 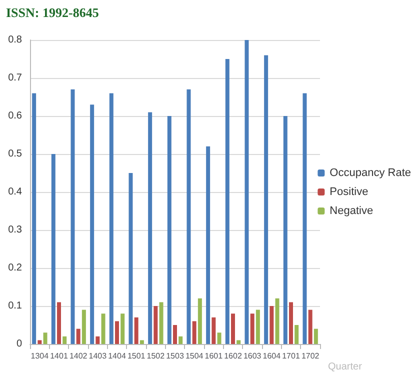 I want to click on legend-label: Negative, so click(x=352, y=211).